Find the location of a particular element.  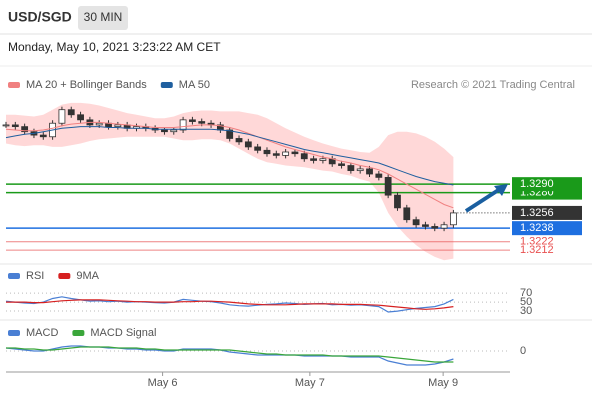

forecast-arrow is located at coordinates (483, 200).